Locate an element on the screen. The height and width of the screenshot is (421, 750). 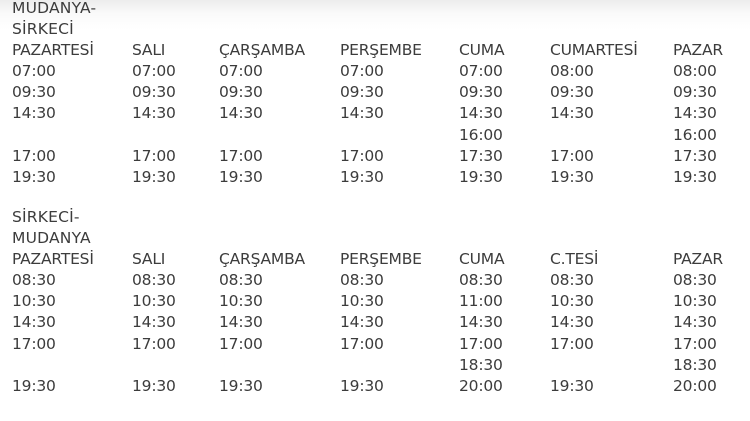
time-row: 18:30 18:30 is located at coordinates (375, 365).